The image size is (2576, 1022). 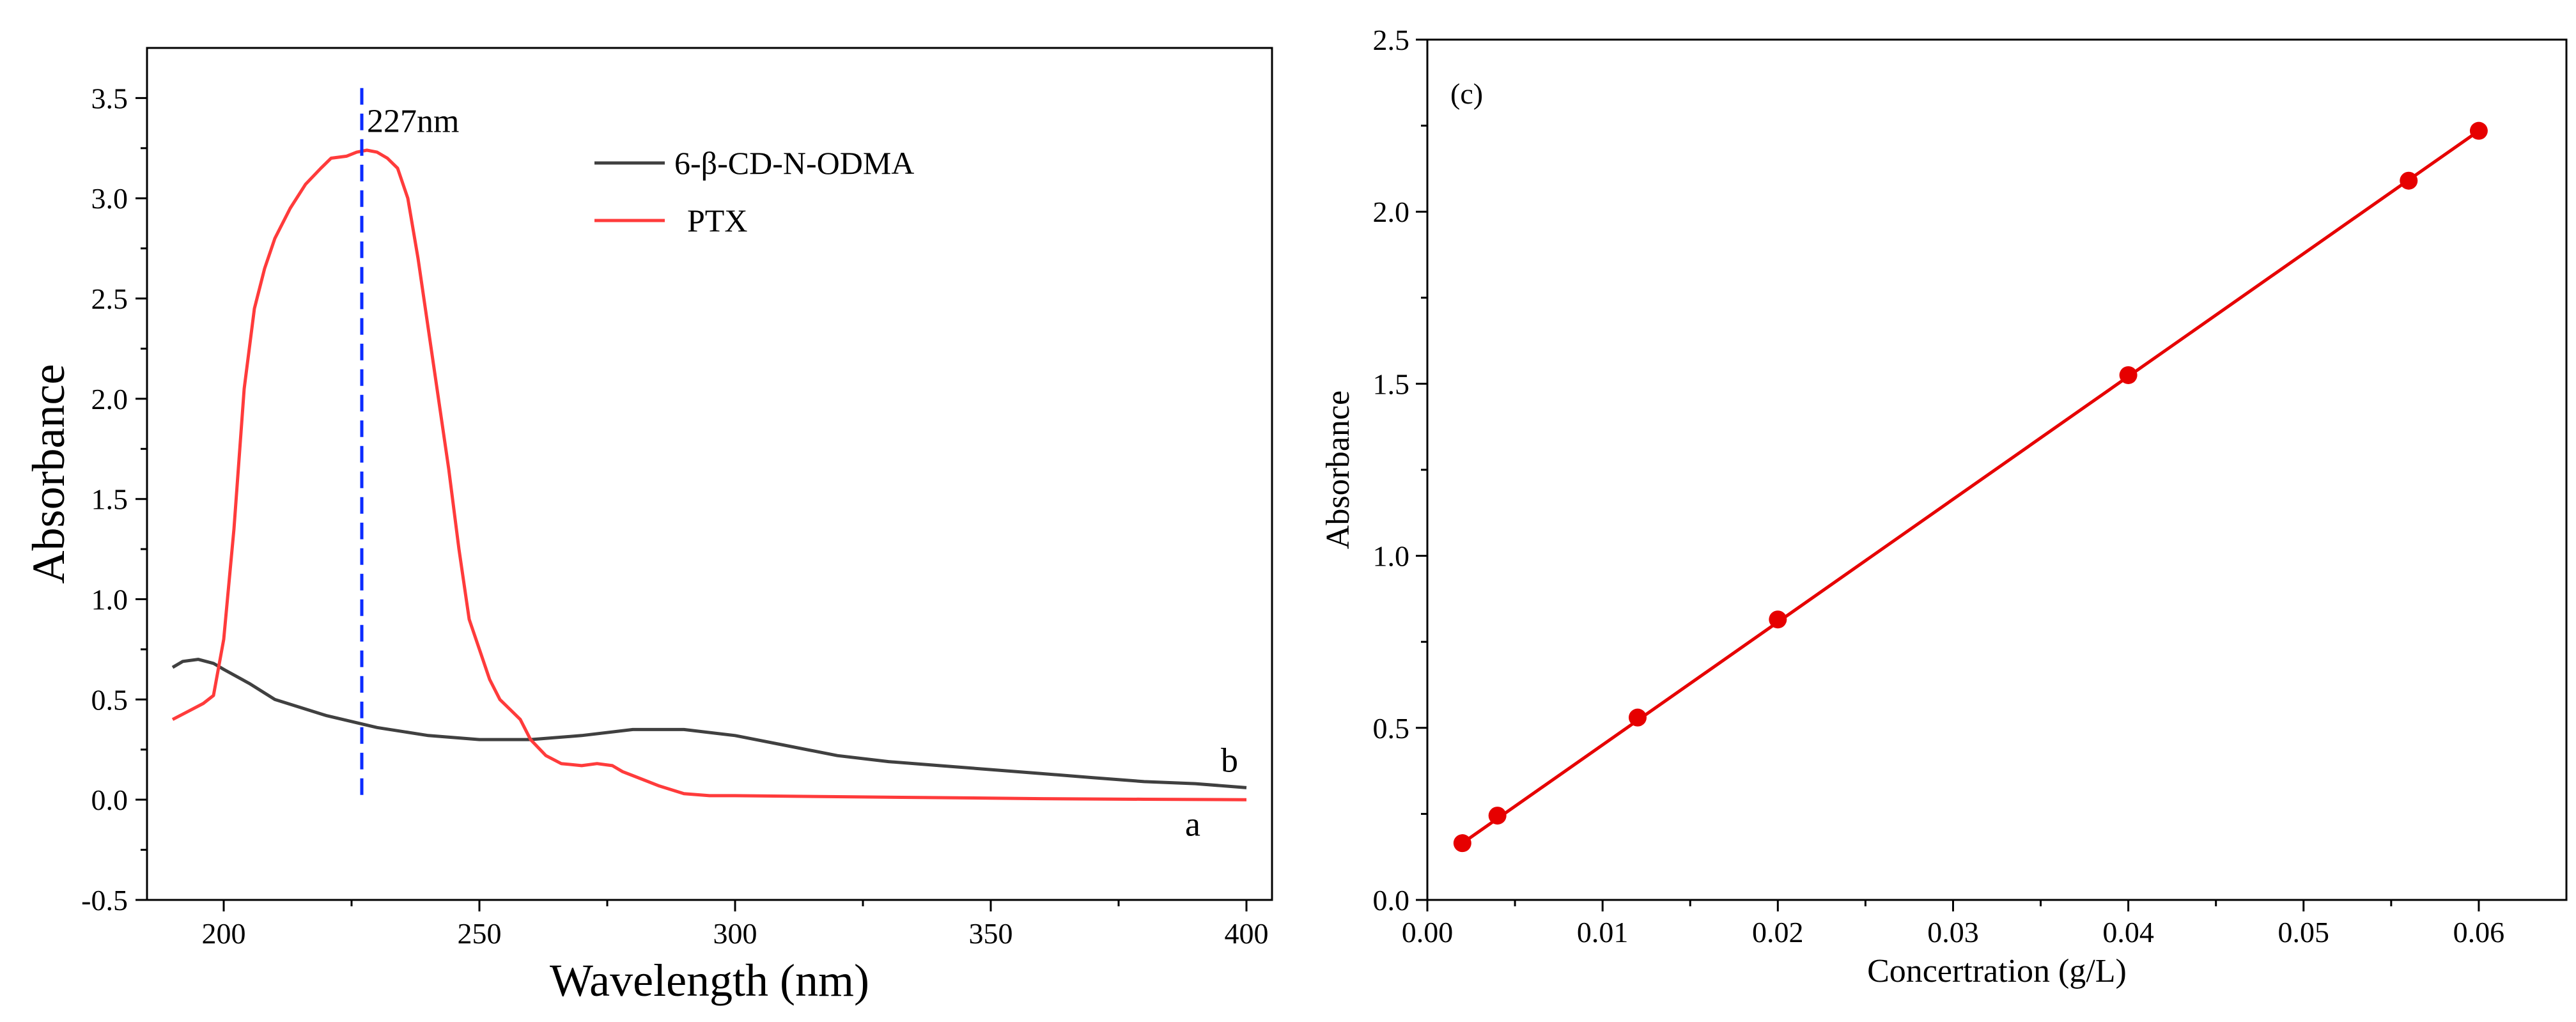 I want to click on right-x-tick-label: 0.02, so click(x=1778, y=932).